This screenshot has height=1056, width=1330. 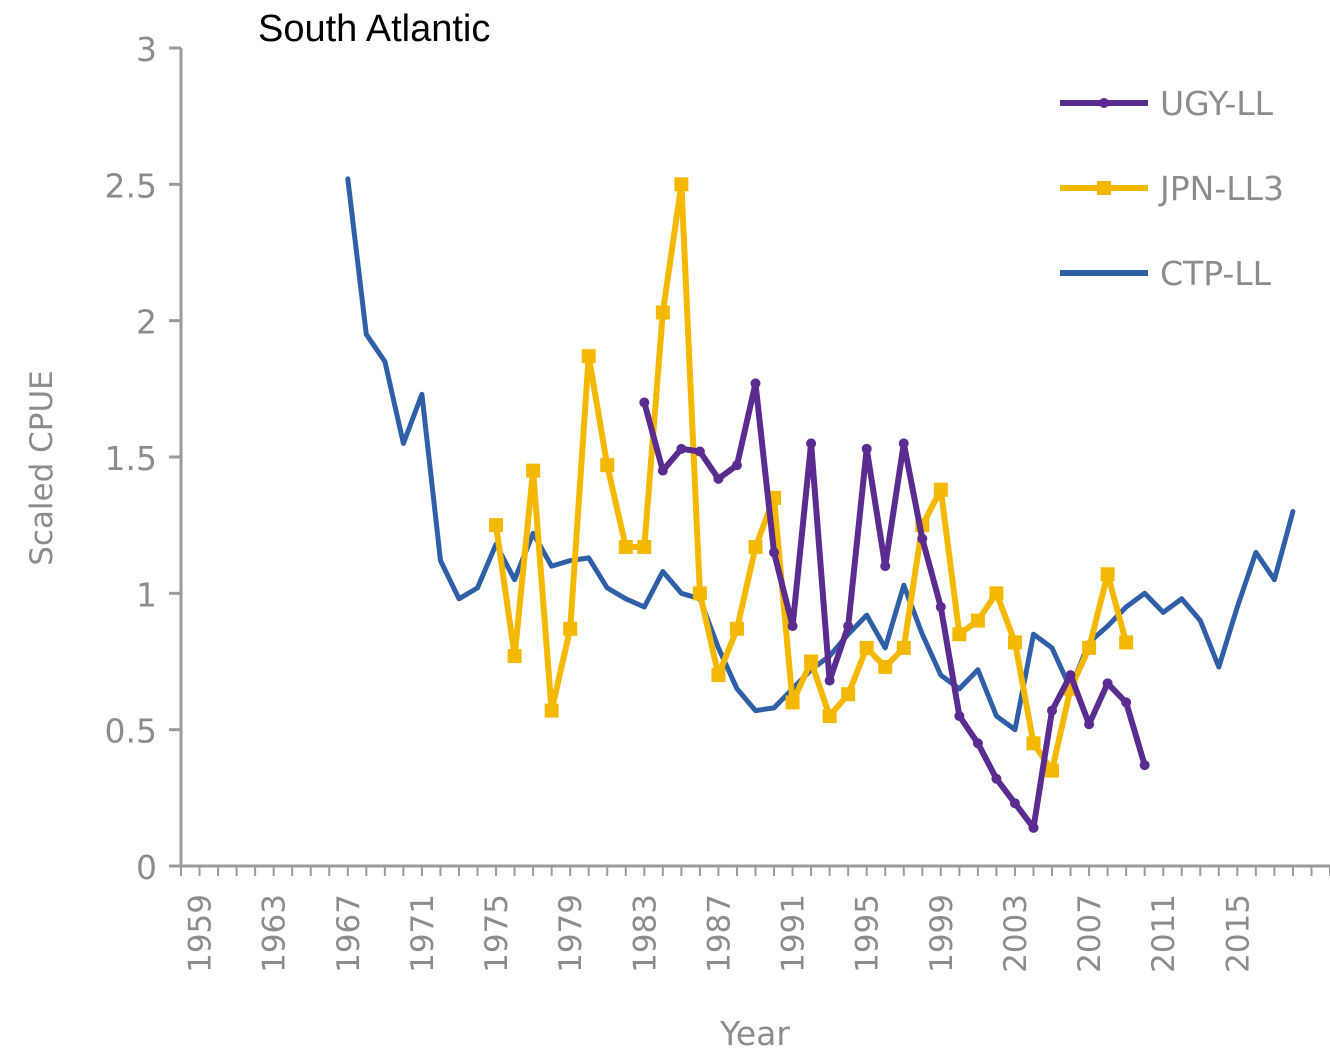 I want to click on x-tick-label: 1991, so click(x=794, y=933).